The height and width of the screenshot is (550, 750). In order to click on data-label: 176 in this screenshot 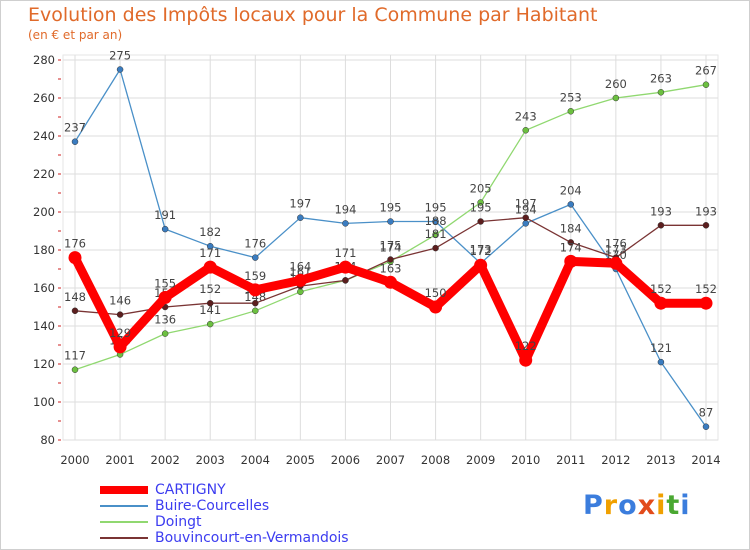, I will do `click(616, 244)`.